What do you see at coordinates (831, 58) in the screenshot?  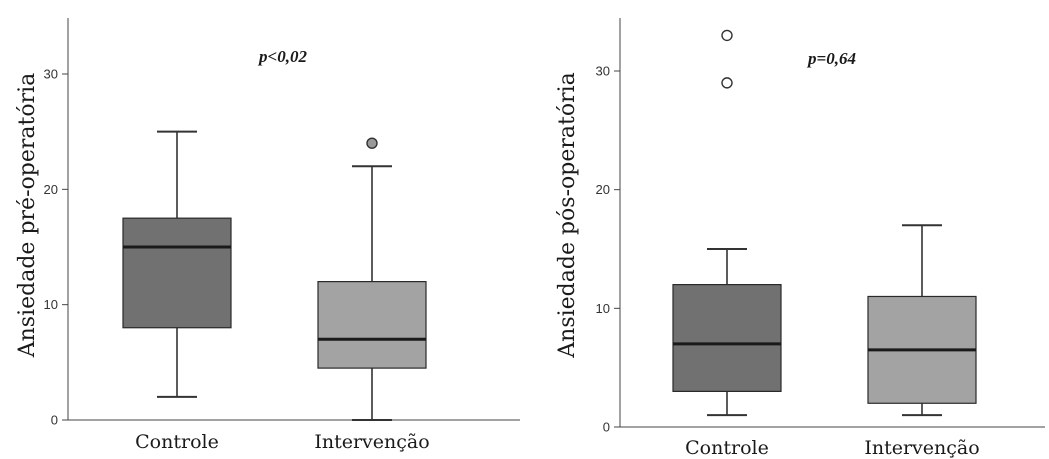 I see `p-value-annotation: p=0,64` at bounding box center [831, 58].